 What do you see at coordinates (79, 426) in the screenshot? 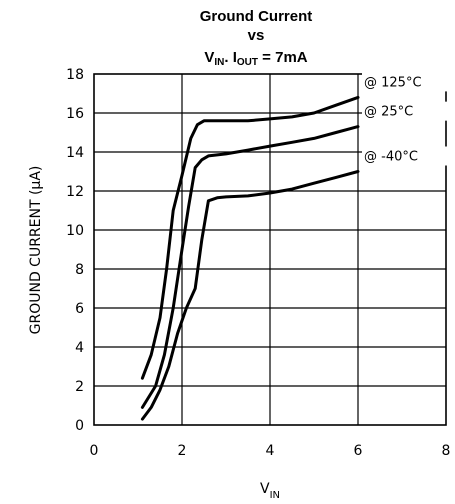
I see `y-tick-label-0: 0` at bounding box center [79, 426].